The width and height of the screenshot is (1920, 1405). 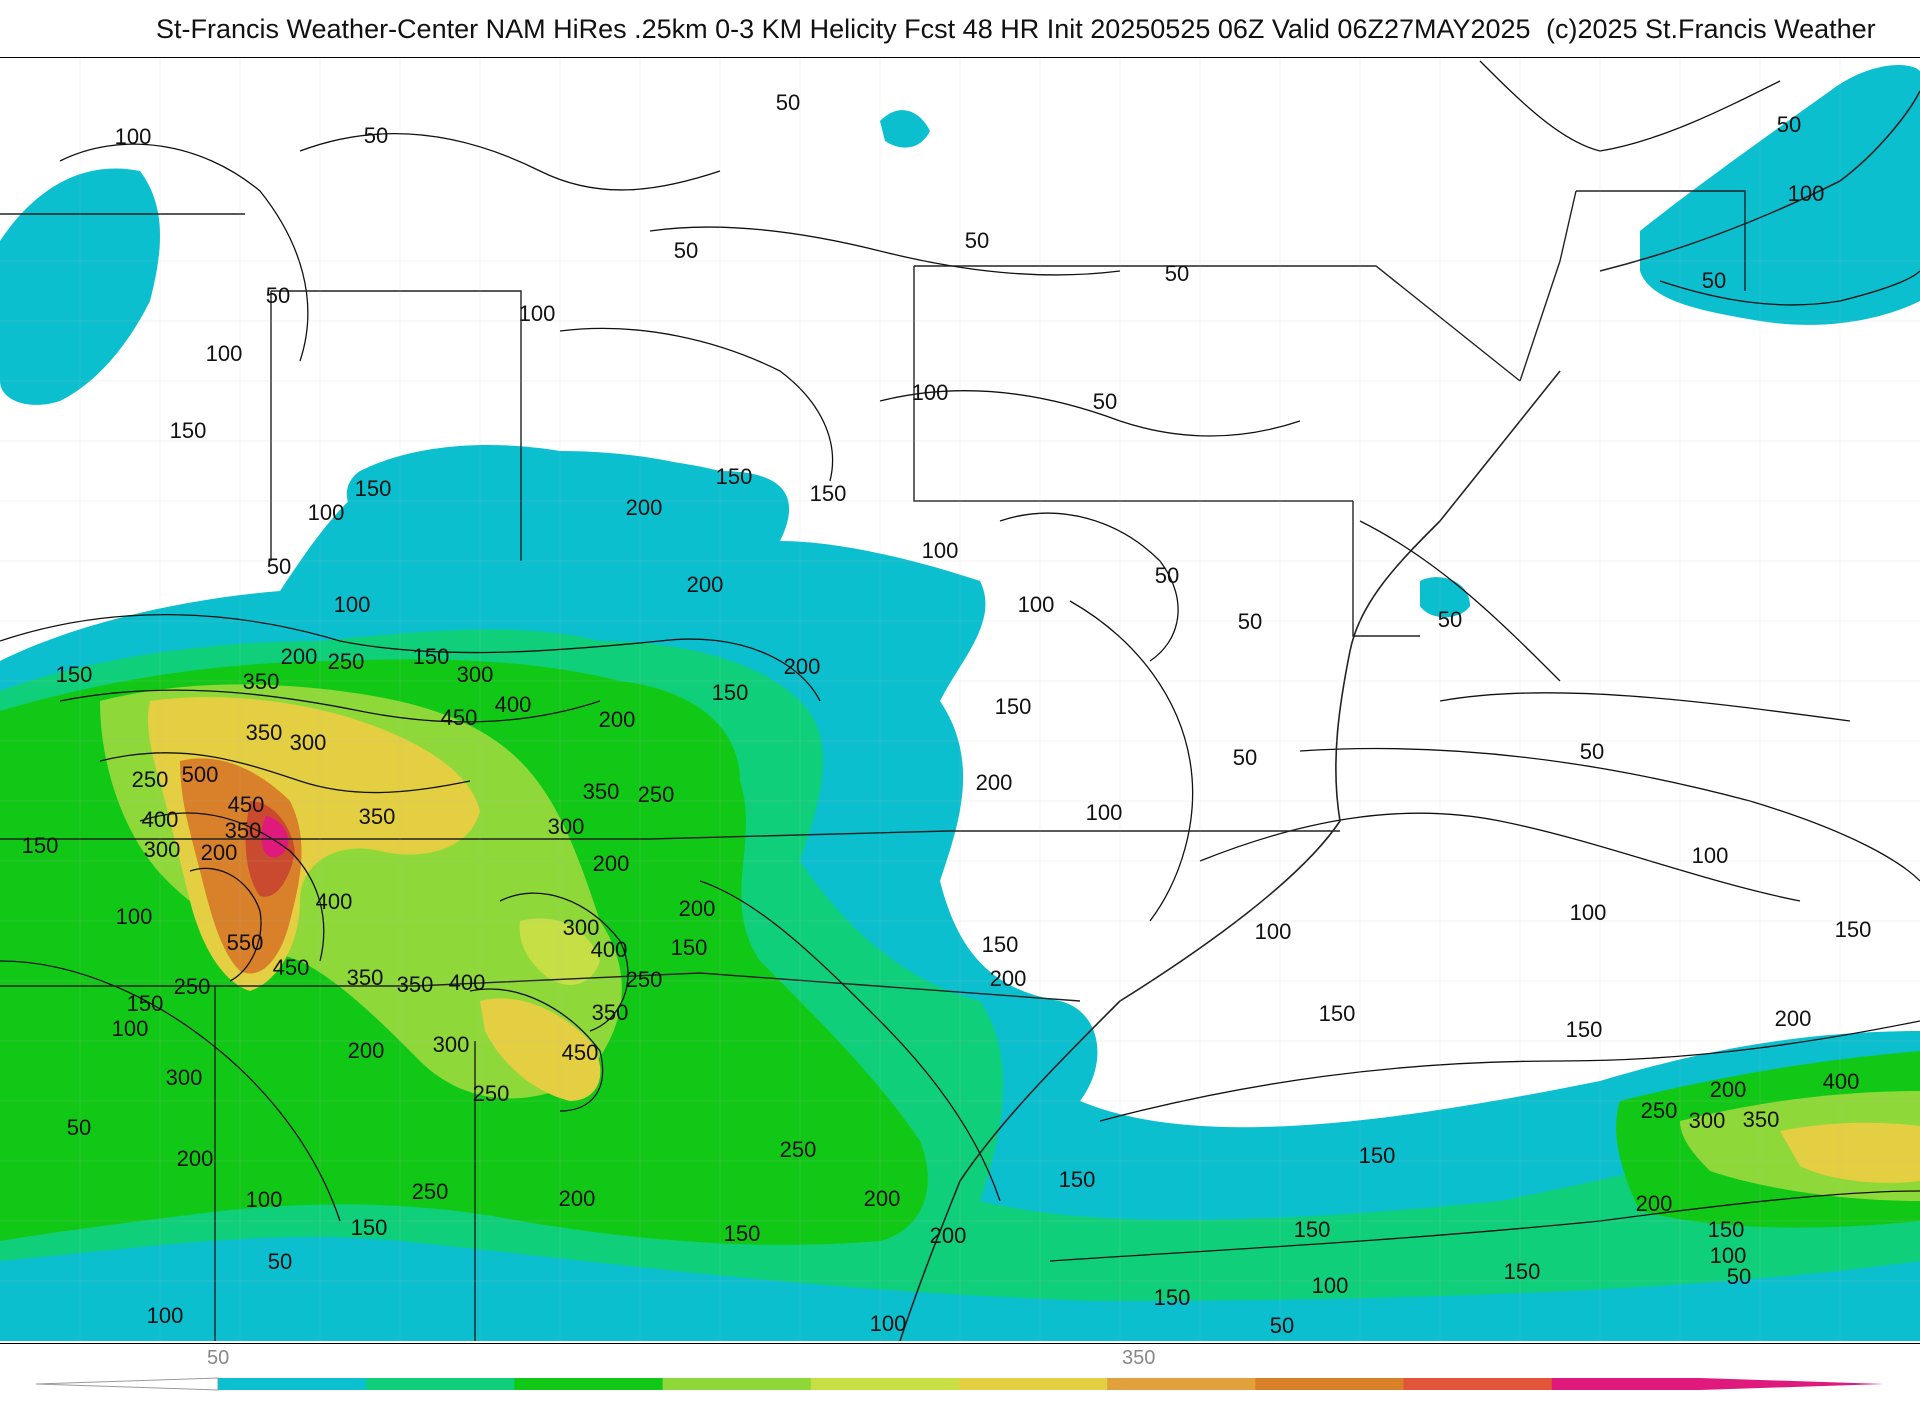 I want to click on shade-yellow-east, so click(x=1850, y=1152).